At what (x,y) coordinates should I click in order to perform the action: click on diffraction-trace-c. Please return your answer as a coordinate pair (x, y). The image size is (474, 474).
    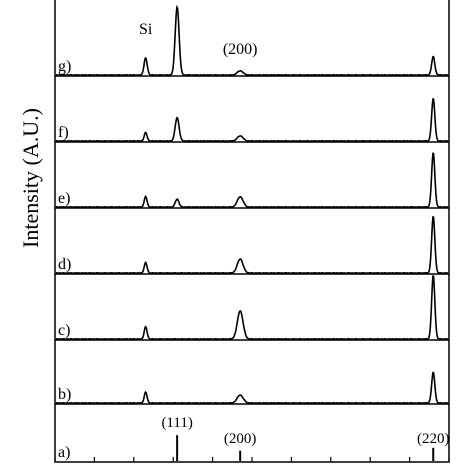
    Looking at the image, I should click on (252, 308).